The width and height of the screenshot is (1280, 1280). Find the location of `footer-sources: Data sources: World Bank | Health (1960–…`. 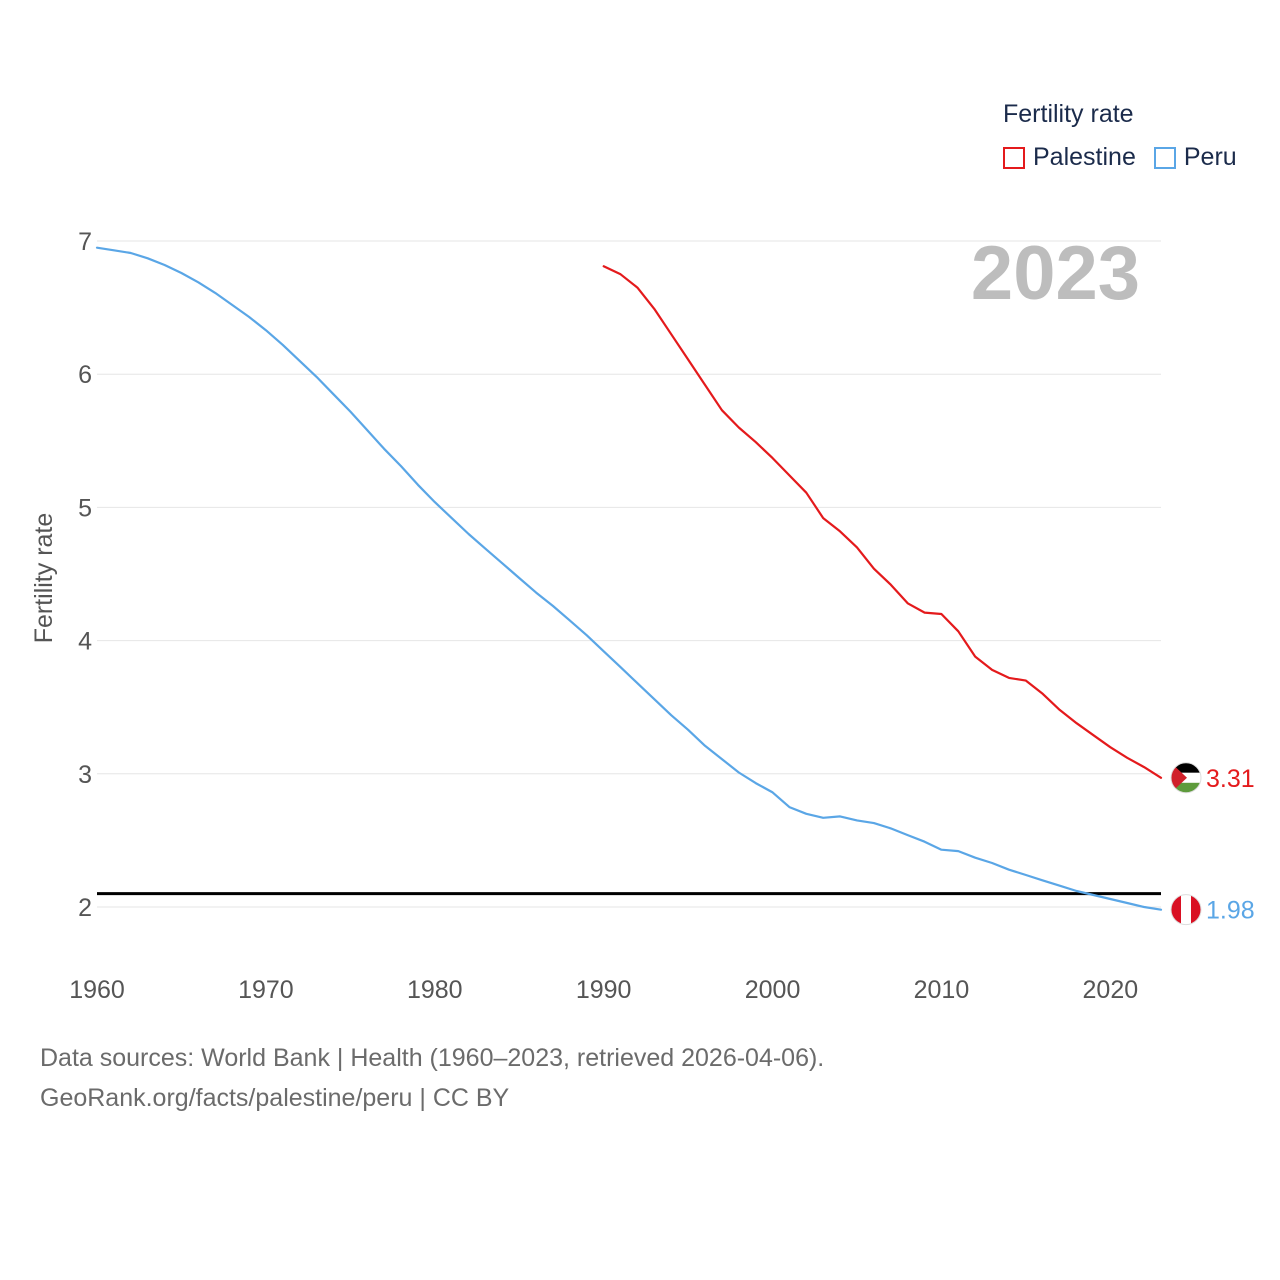

footer-sources: Data sources: World Bank | Health (1960–… is located at coordinates (432, 1058).